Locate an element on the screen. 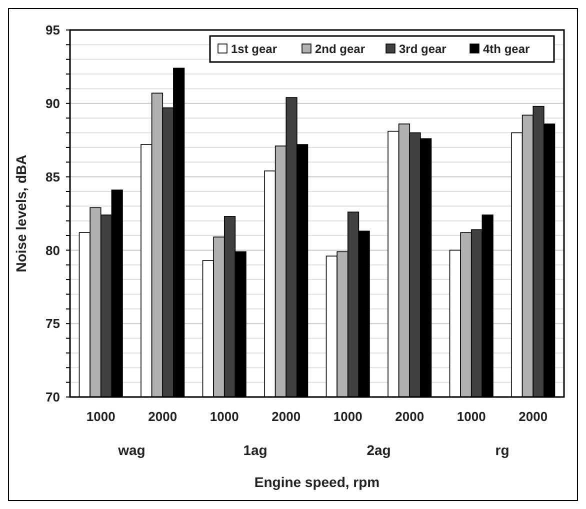 This screenshot has height=509, width=586. y-tick-label: 85 is located at coordinates (53, 176).